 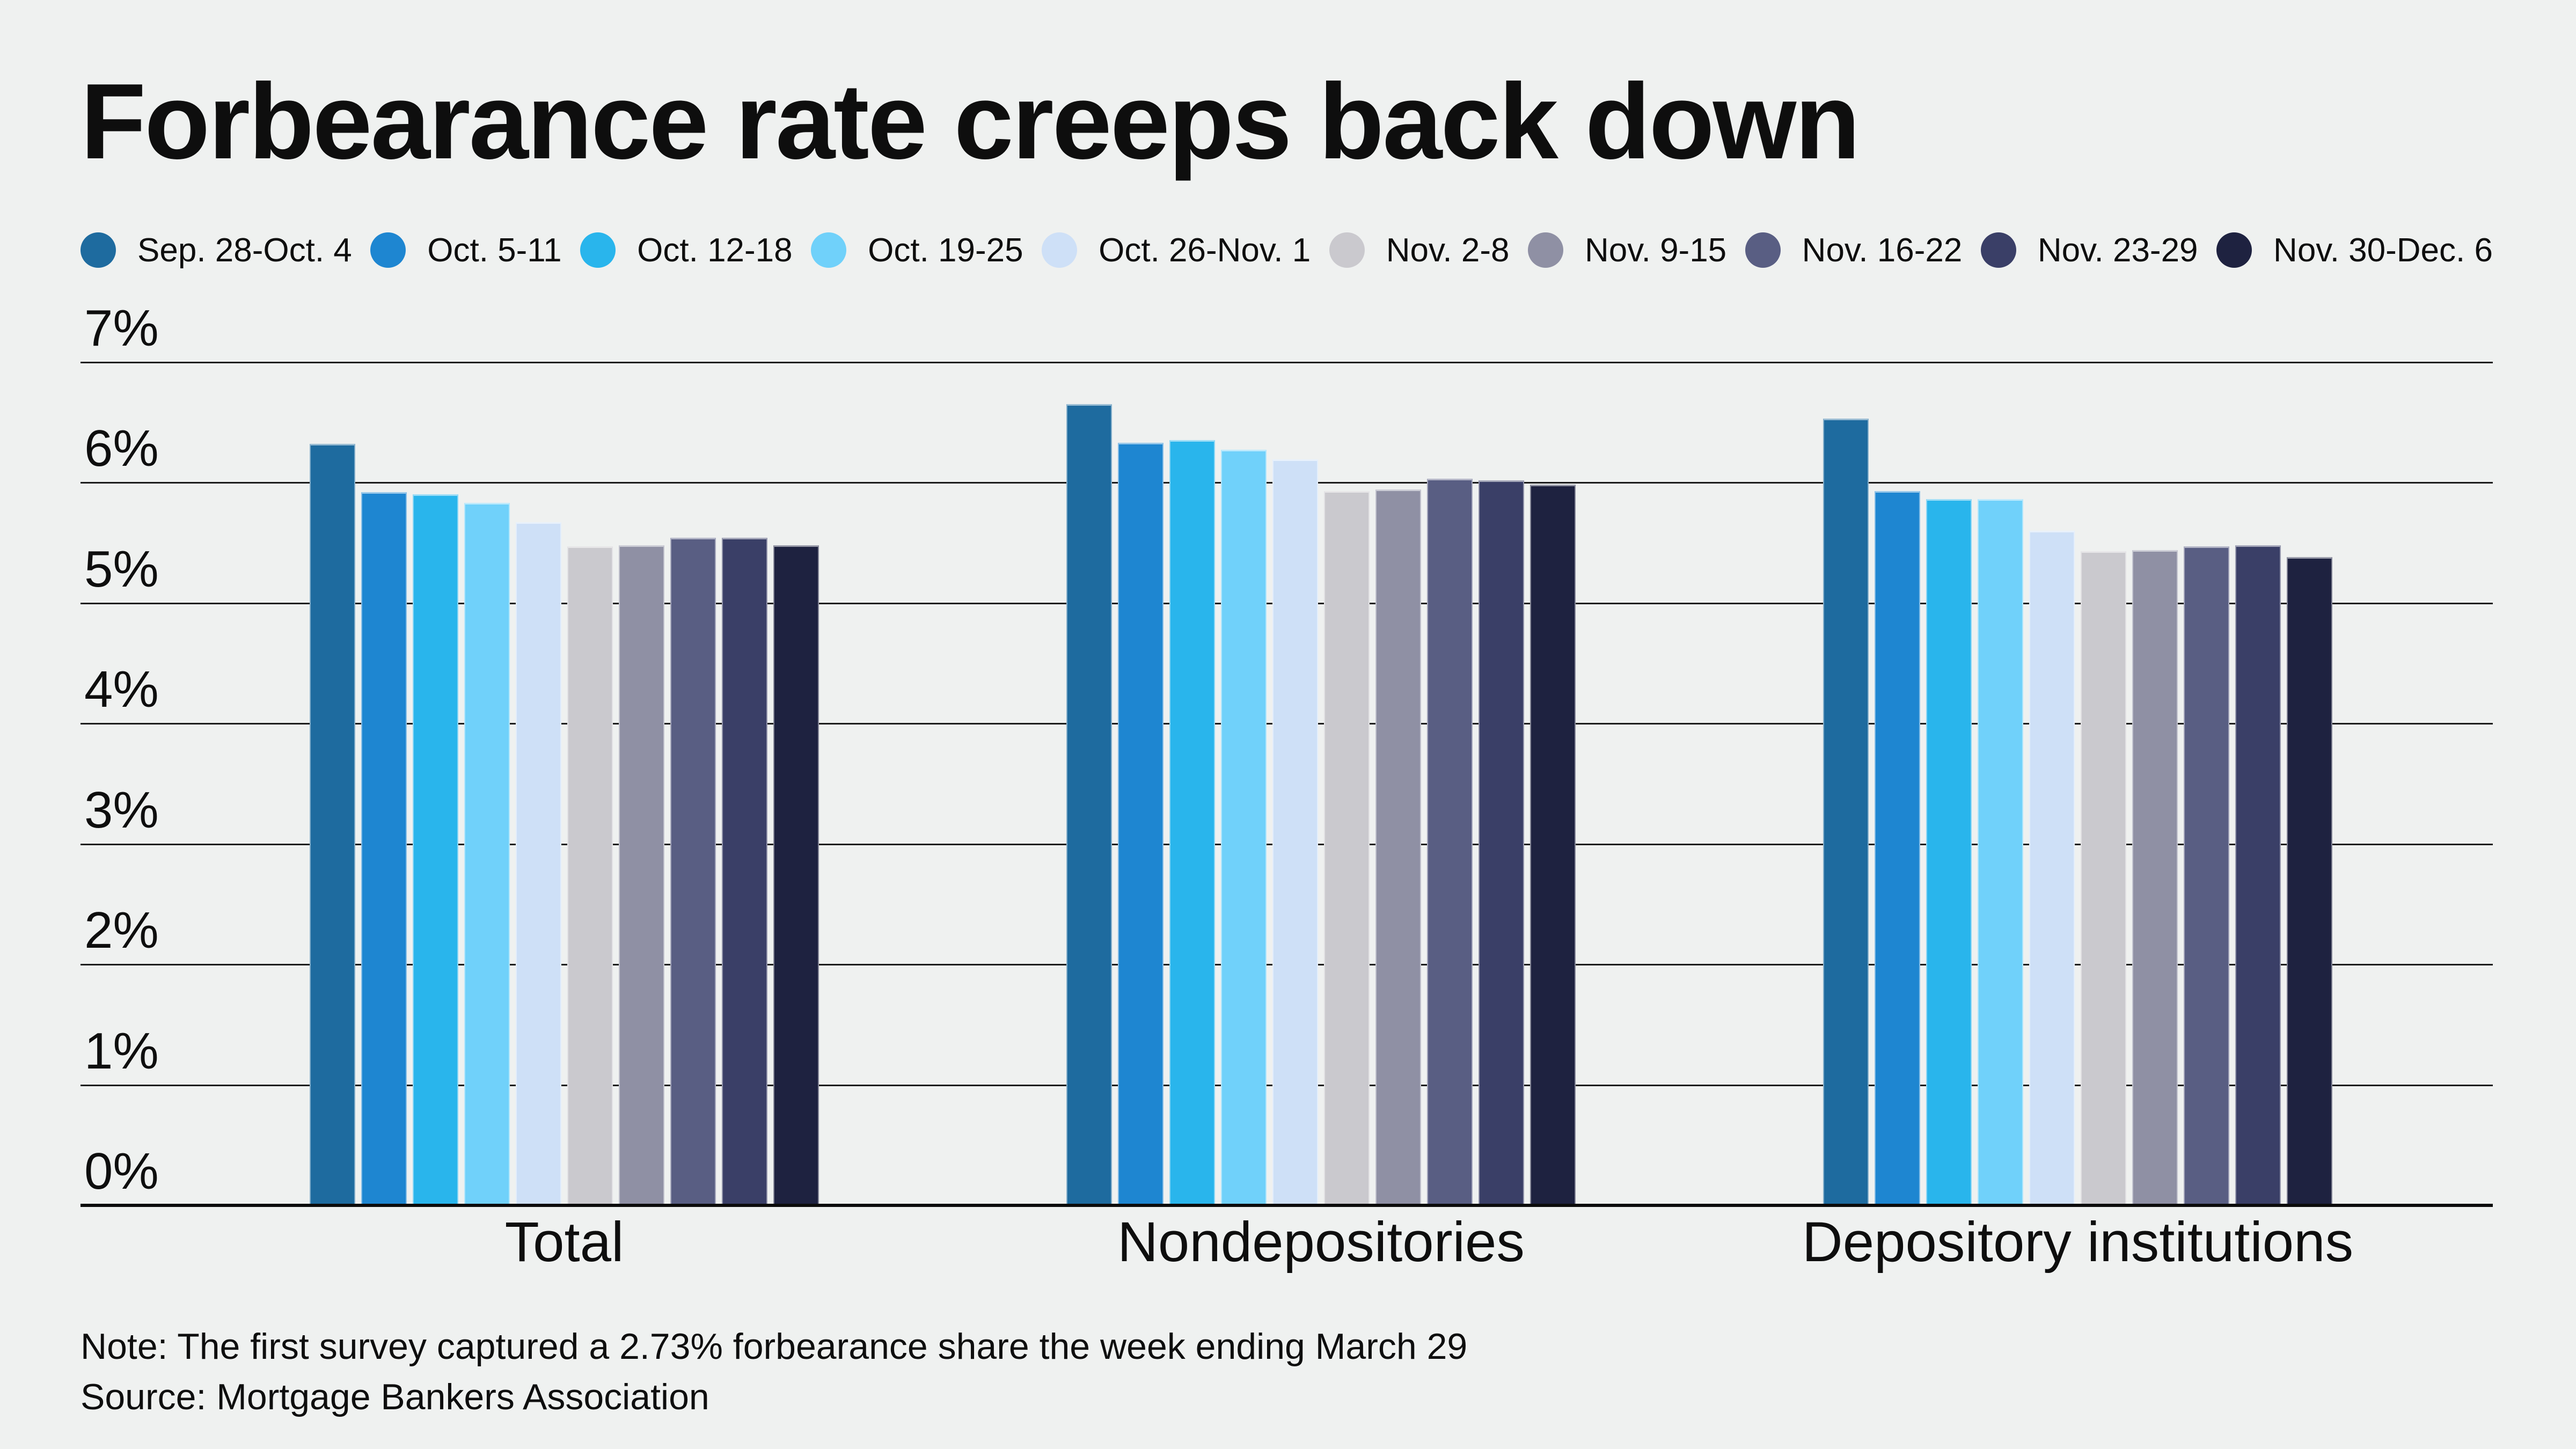 I want to click on y-tick-label: 2%, so click(x=121, y=930).